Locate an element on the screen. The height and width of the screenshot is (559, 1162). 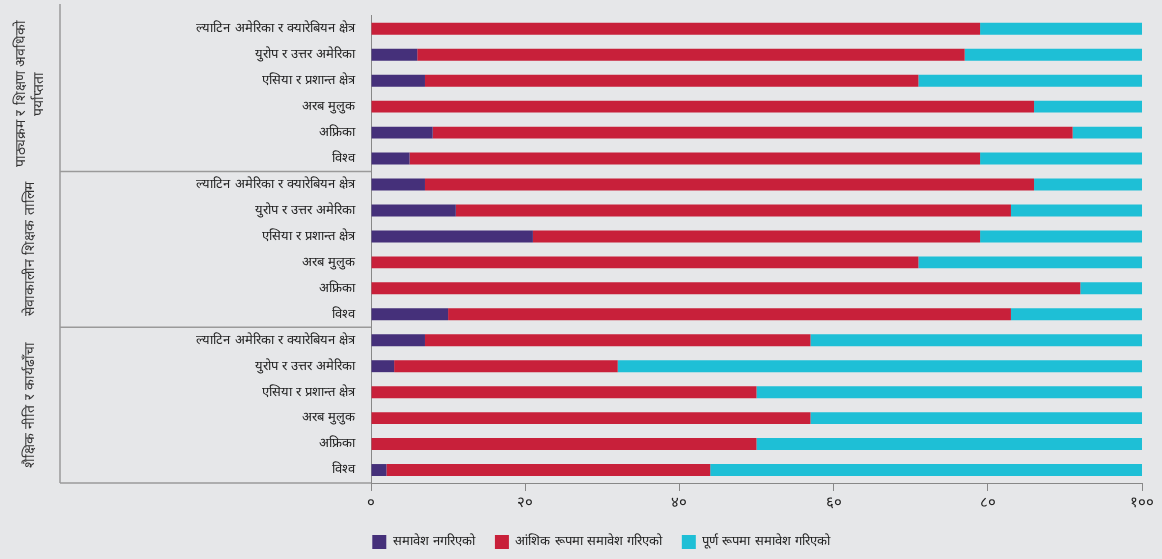
legend-label: पूर्ण रूपमा समावेश गरिएको is located at coordinates (766, 541).